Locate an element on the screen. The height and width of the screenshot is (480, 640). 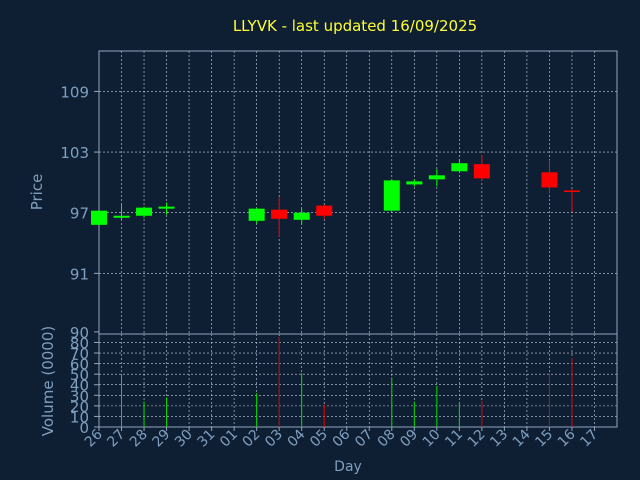
volume-tick-label: 0 is located at coordinates (84, 428).